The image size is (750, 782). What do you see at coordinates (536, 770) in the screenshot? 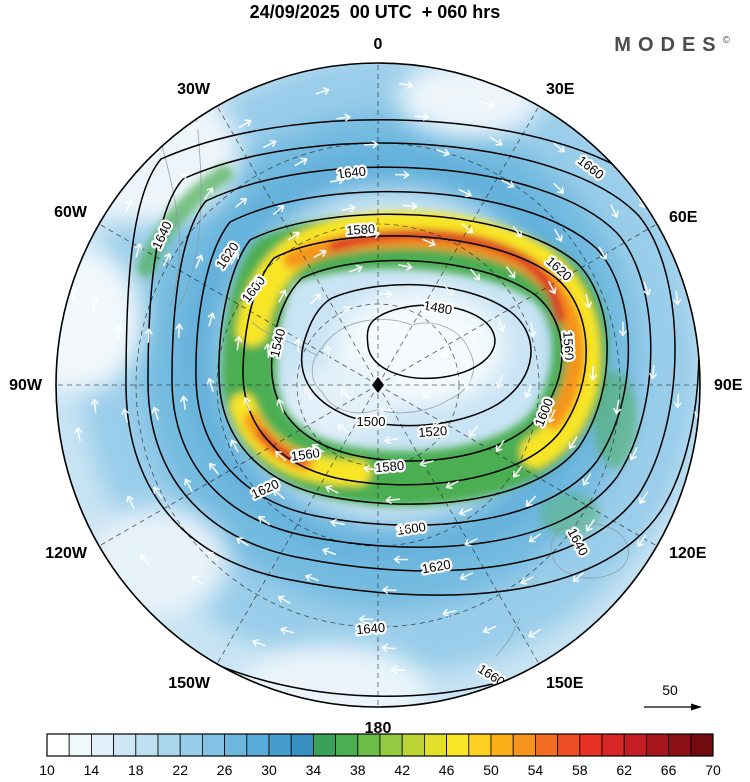
I see `colorbar-tick: 54` at bounding box center [536, 770].